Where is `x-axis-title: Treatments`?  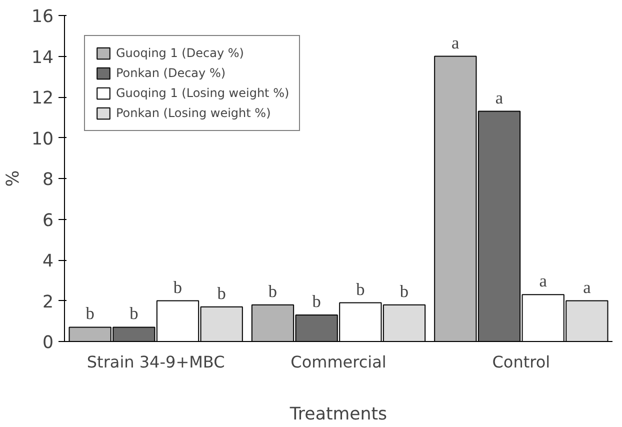 x-axis-title: Treatments is located at coordinates (338, 414).